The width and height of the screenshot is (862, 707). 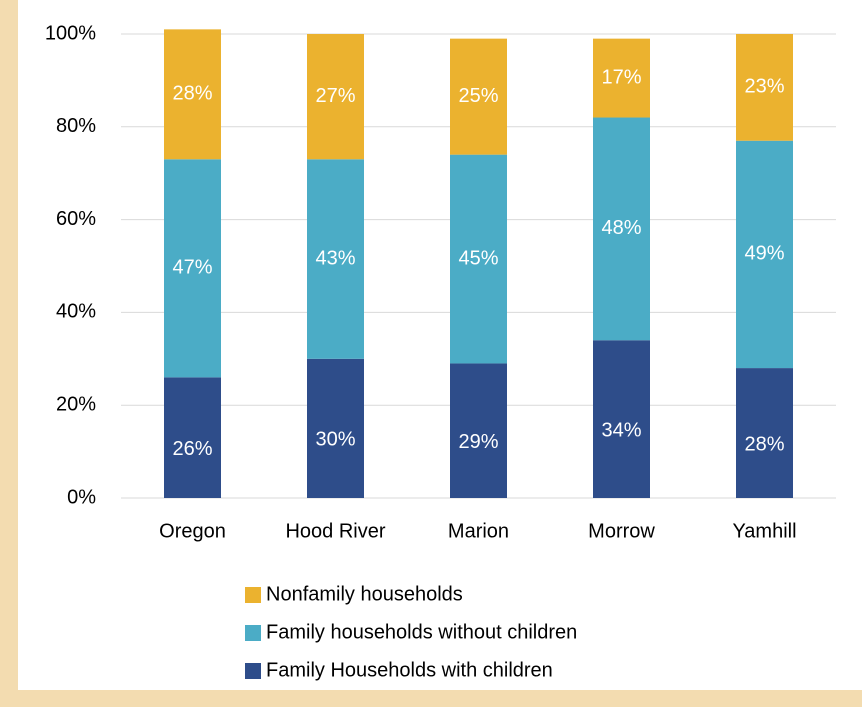 I want to click on legend-label: Nonfamily households, so click(x=364, y=594).